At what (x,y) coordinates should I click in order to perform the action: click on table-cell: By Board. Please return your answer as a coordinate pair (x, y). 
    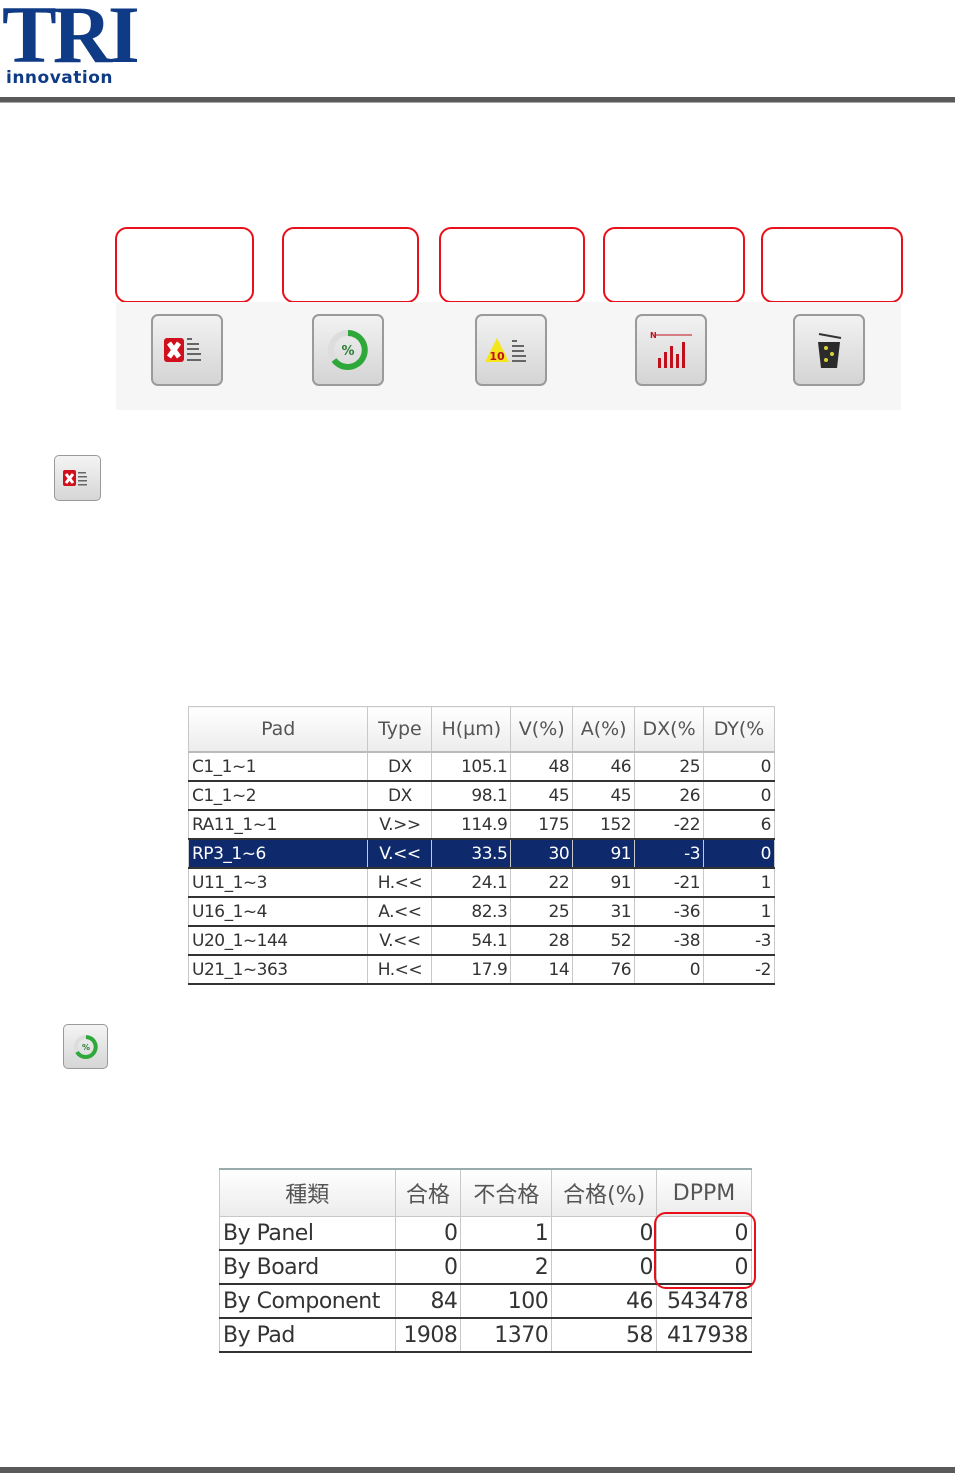
    Looking at the image, I should click on (307, 1267).